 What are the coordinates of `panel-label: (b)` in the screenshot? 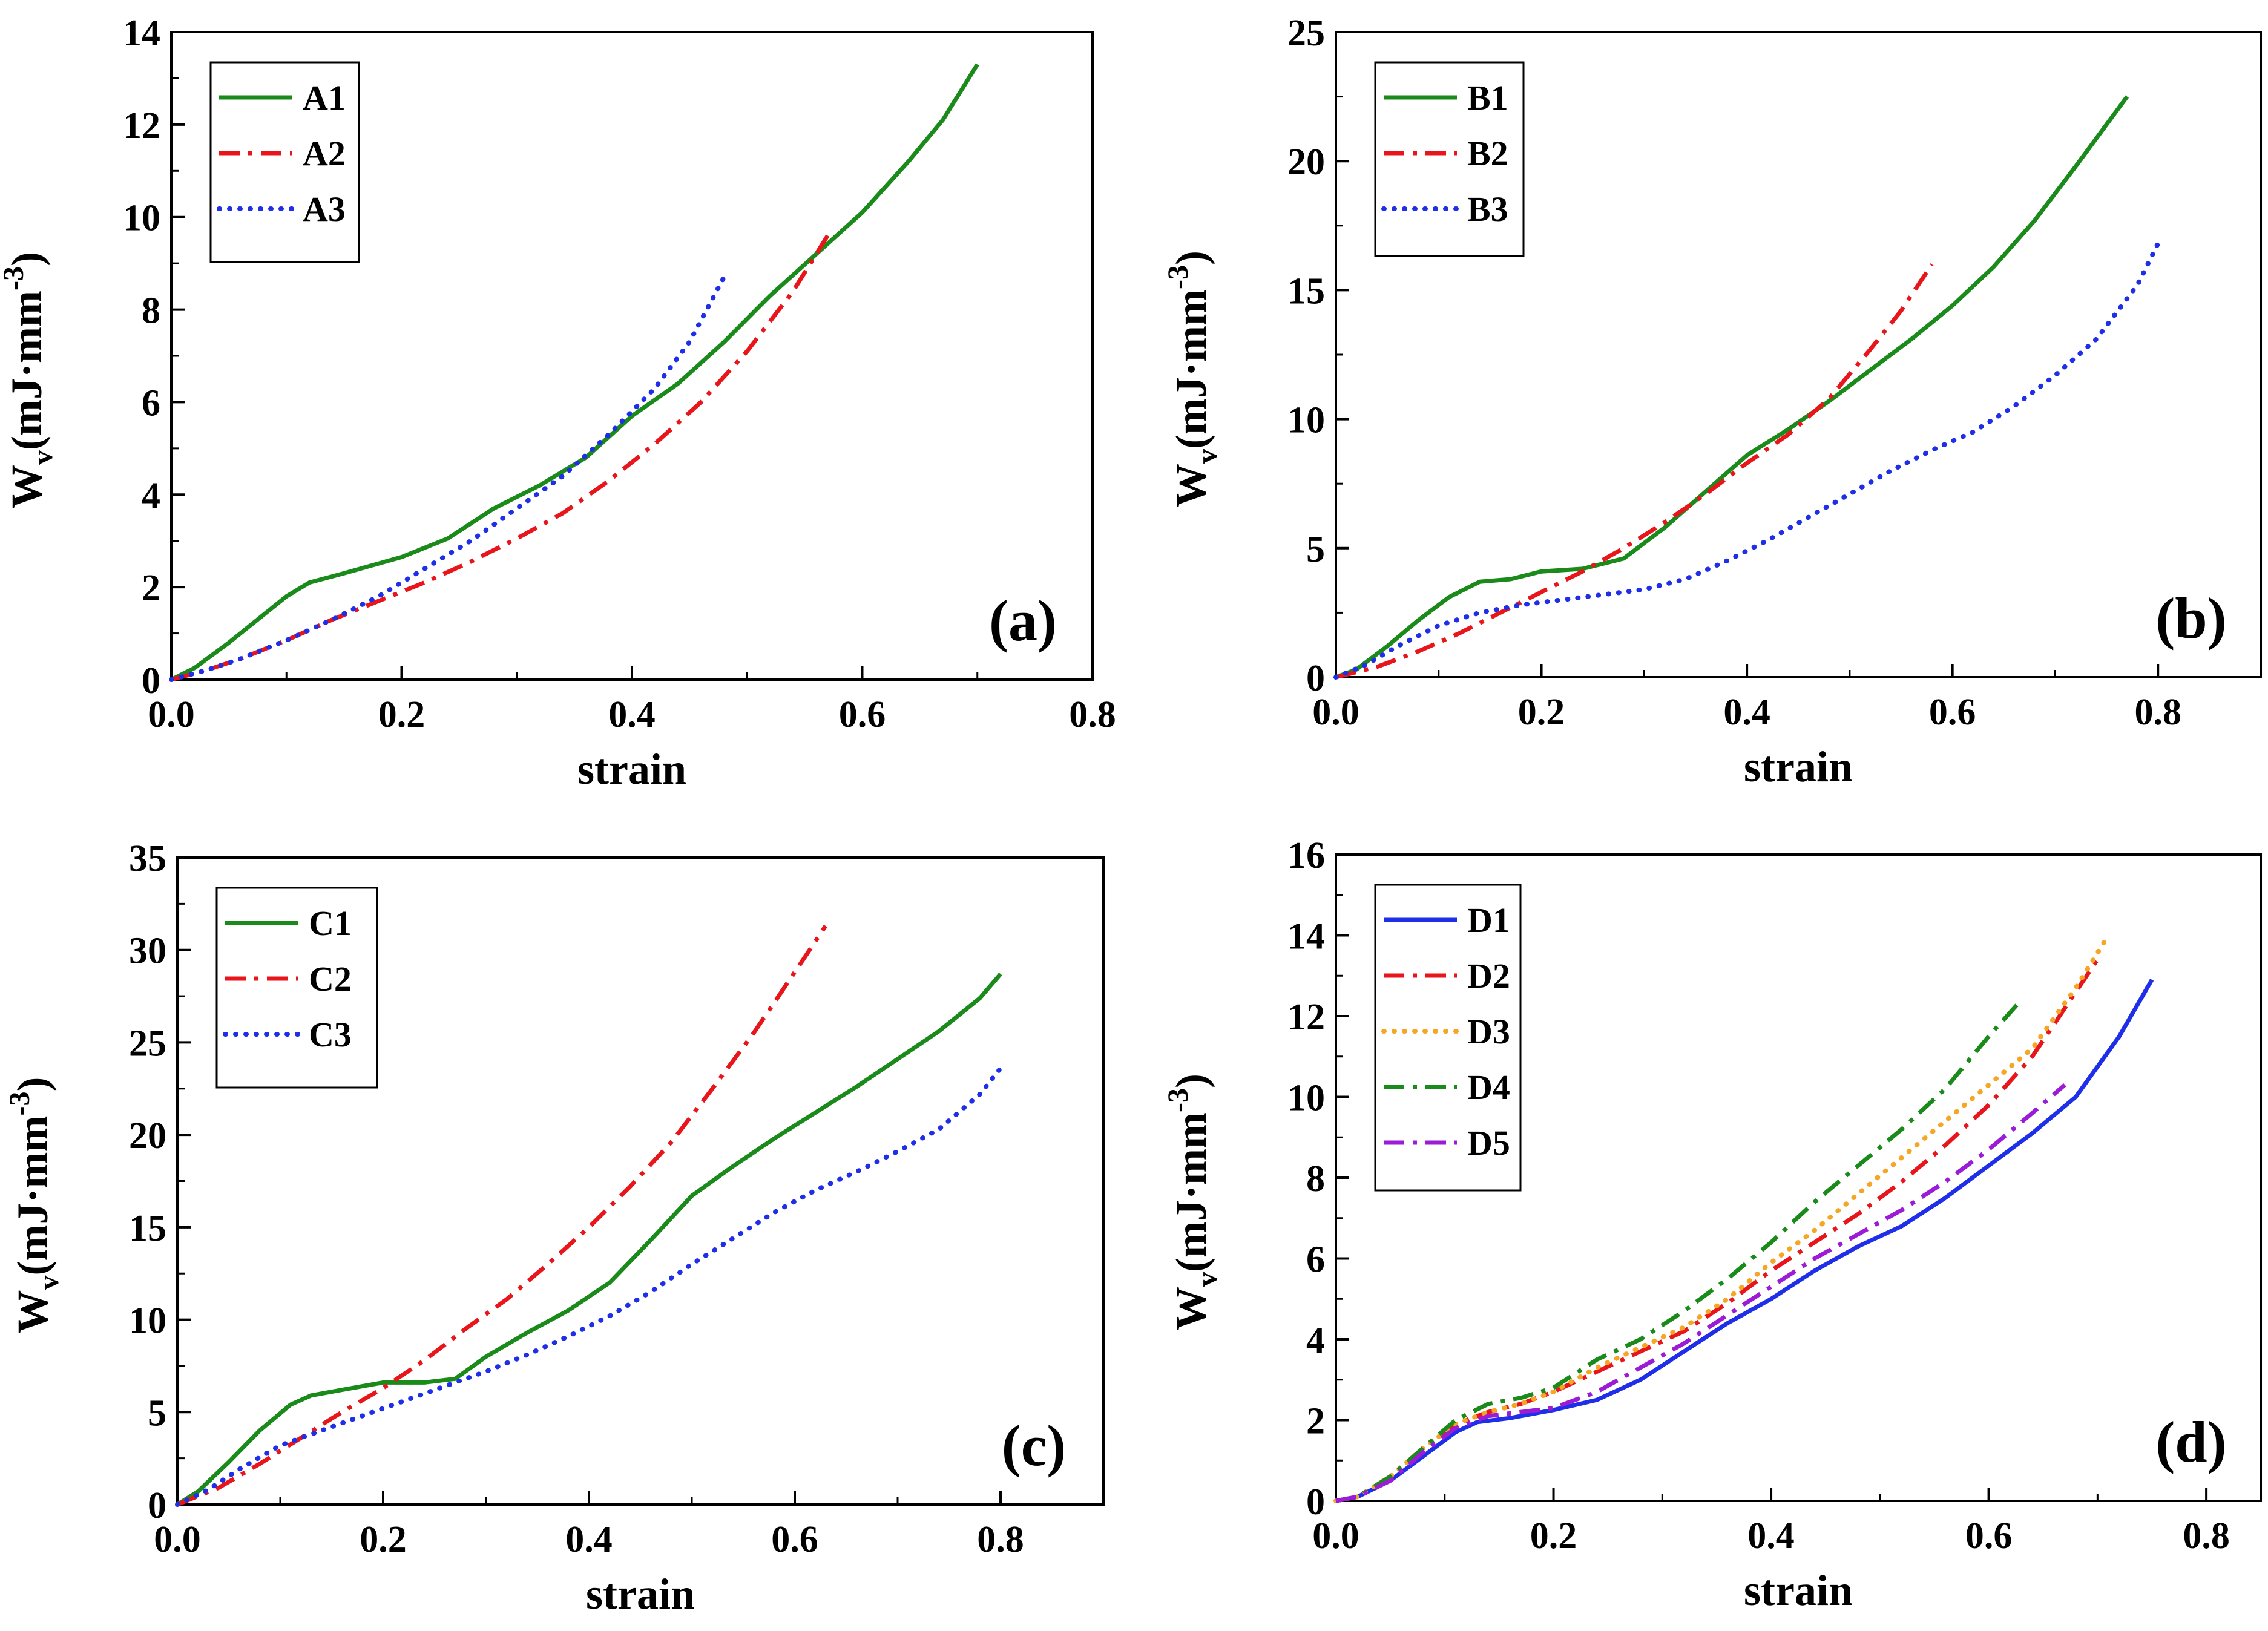 It's located at (2191, 618).